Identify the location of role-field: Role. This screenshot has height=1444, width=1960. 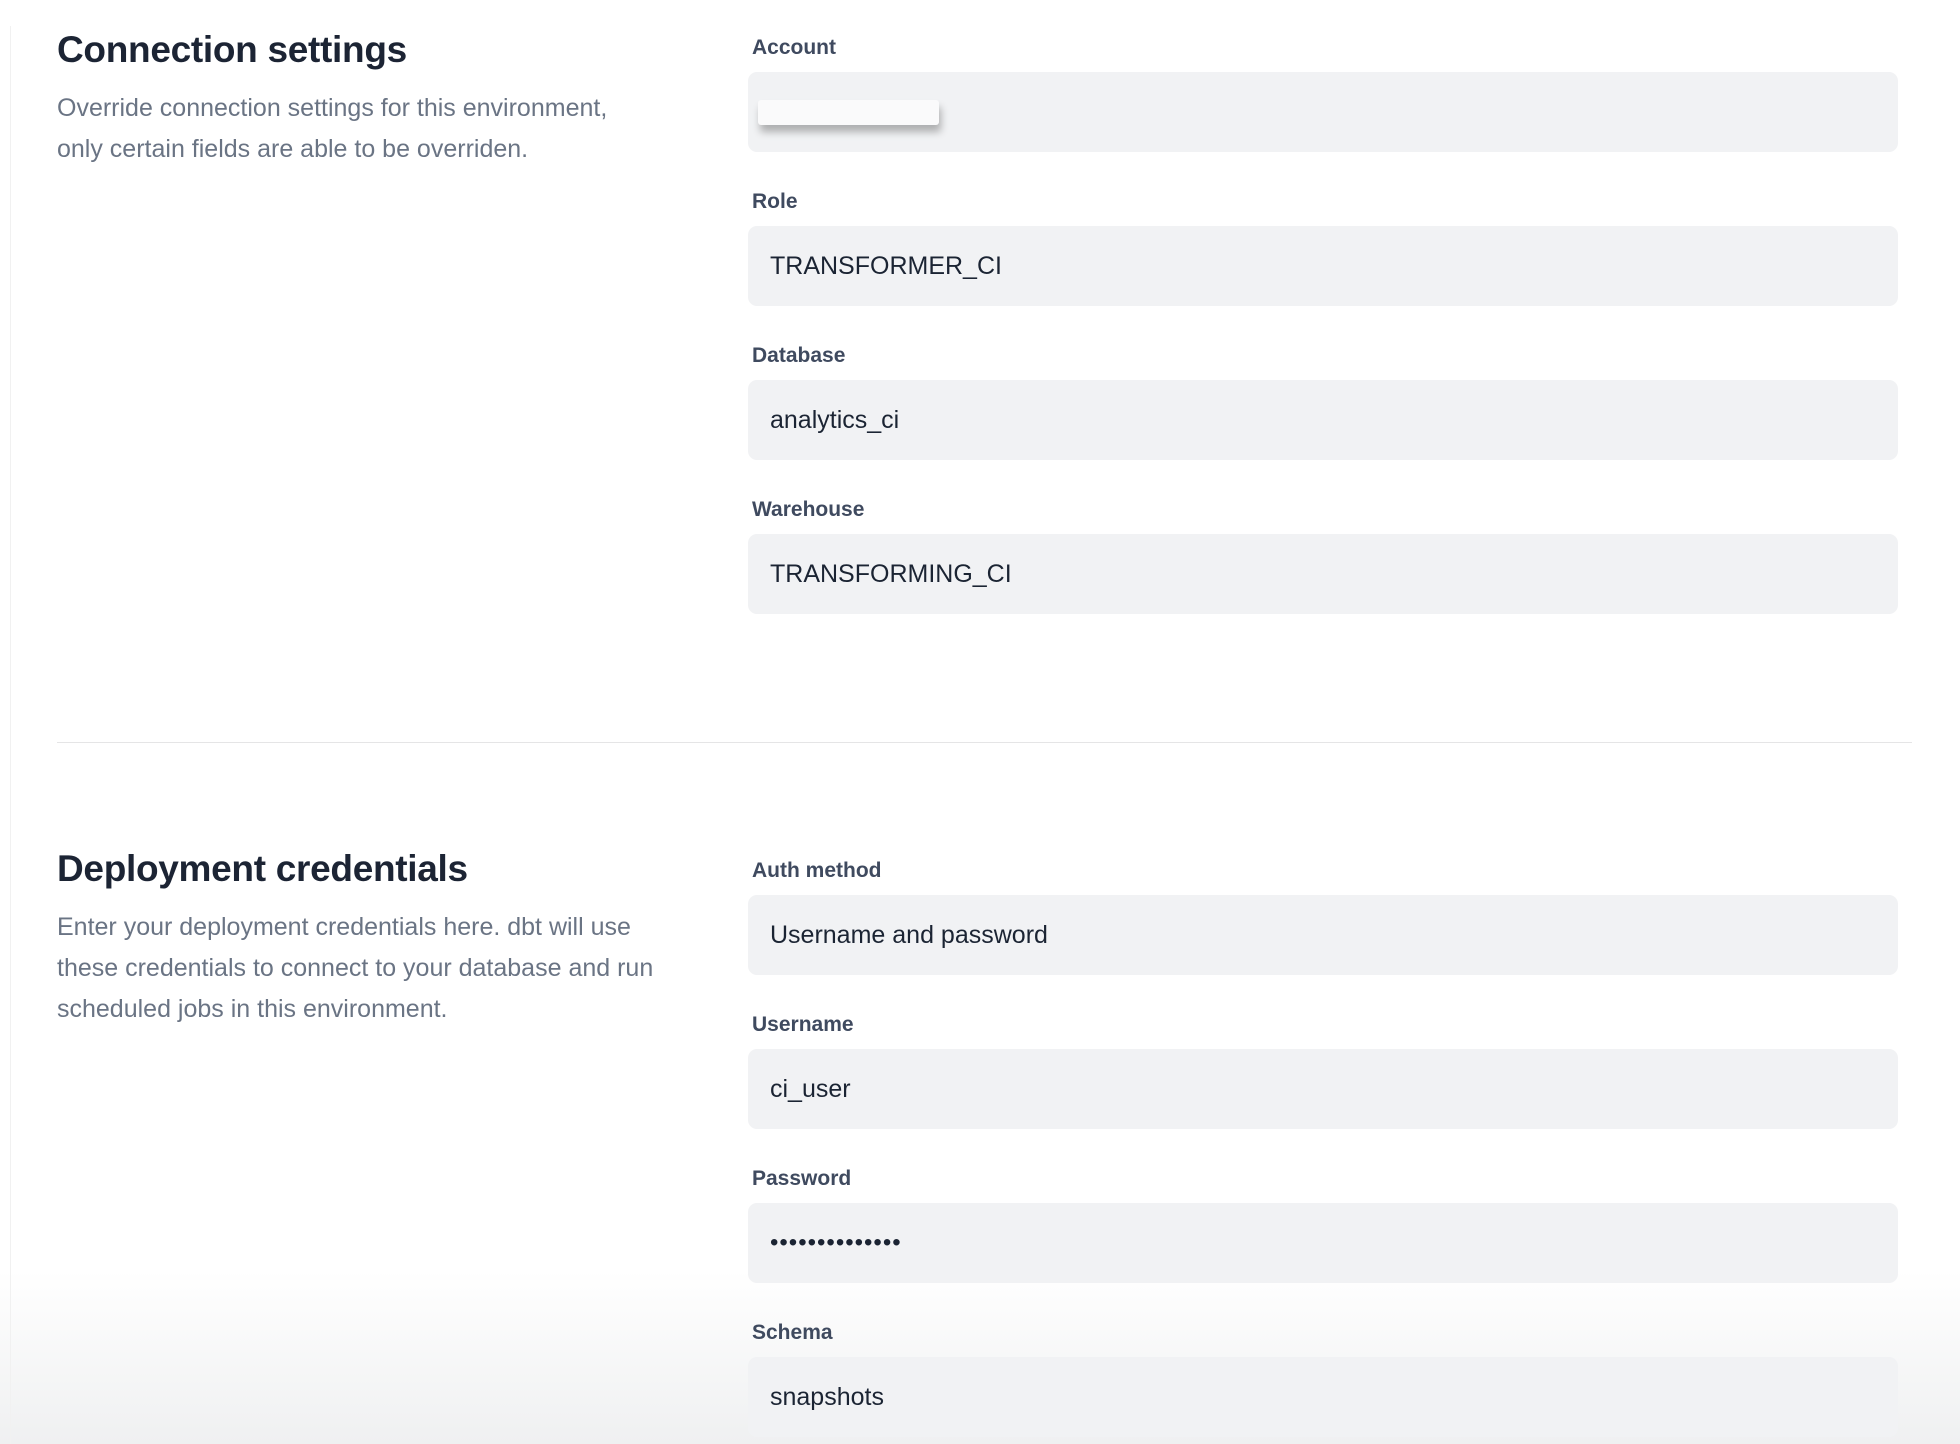
(1323, 248).